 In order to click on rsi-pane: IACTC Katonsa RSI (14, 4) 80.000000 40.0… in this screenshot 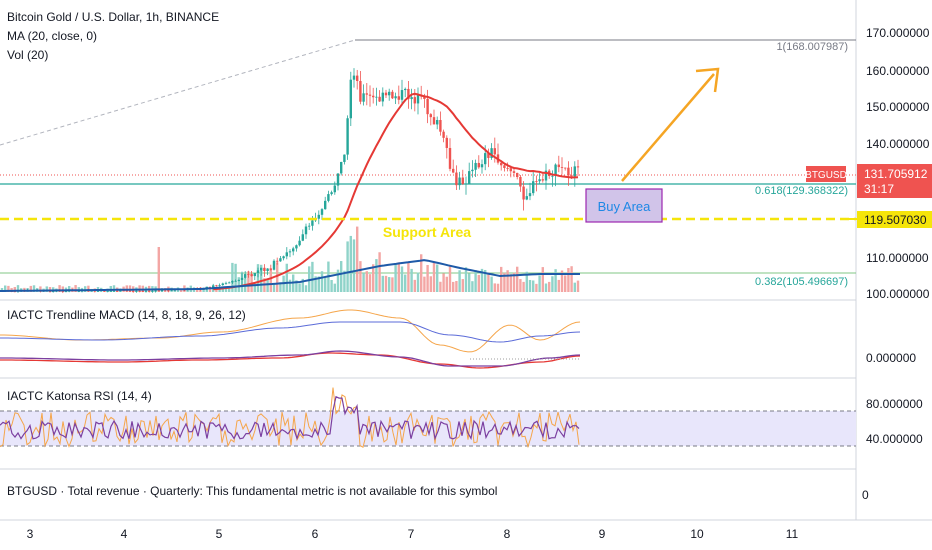, I will do `click(461, 418)`.